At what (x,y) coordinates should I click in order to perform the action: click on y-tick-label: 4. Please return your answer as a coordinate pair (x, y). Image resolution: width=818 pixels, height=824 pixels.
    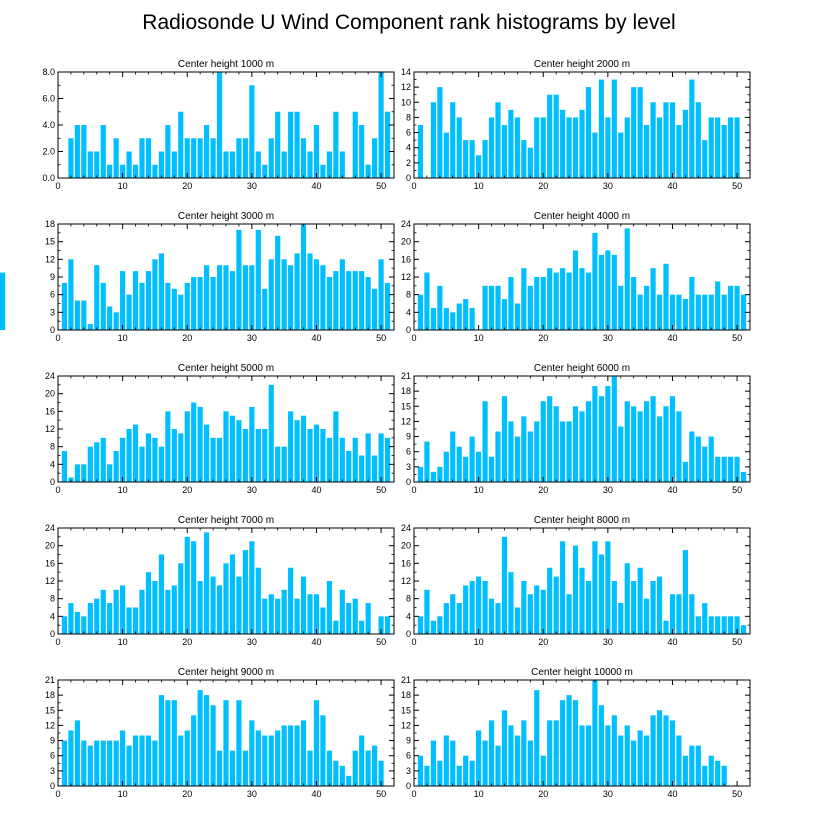
    Looking at the image, I should click on (52, 464).